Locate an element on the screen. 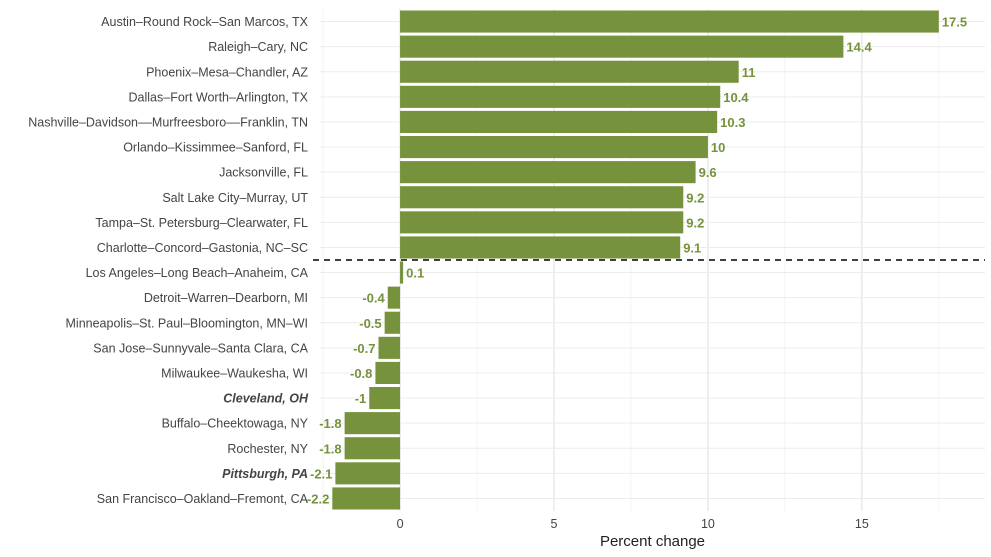  value-label: -2.1 is located at coordinates (321, 473).